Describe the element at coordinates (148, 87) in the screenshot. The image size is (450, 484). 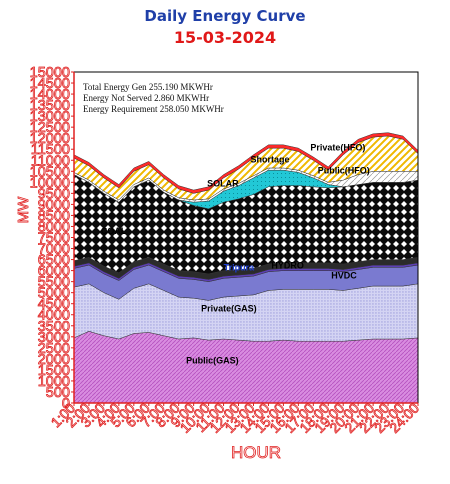
I see `summary-line-1: Total Energy Gen 255.190 MKWHr` at that location.